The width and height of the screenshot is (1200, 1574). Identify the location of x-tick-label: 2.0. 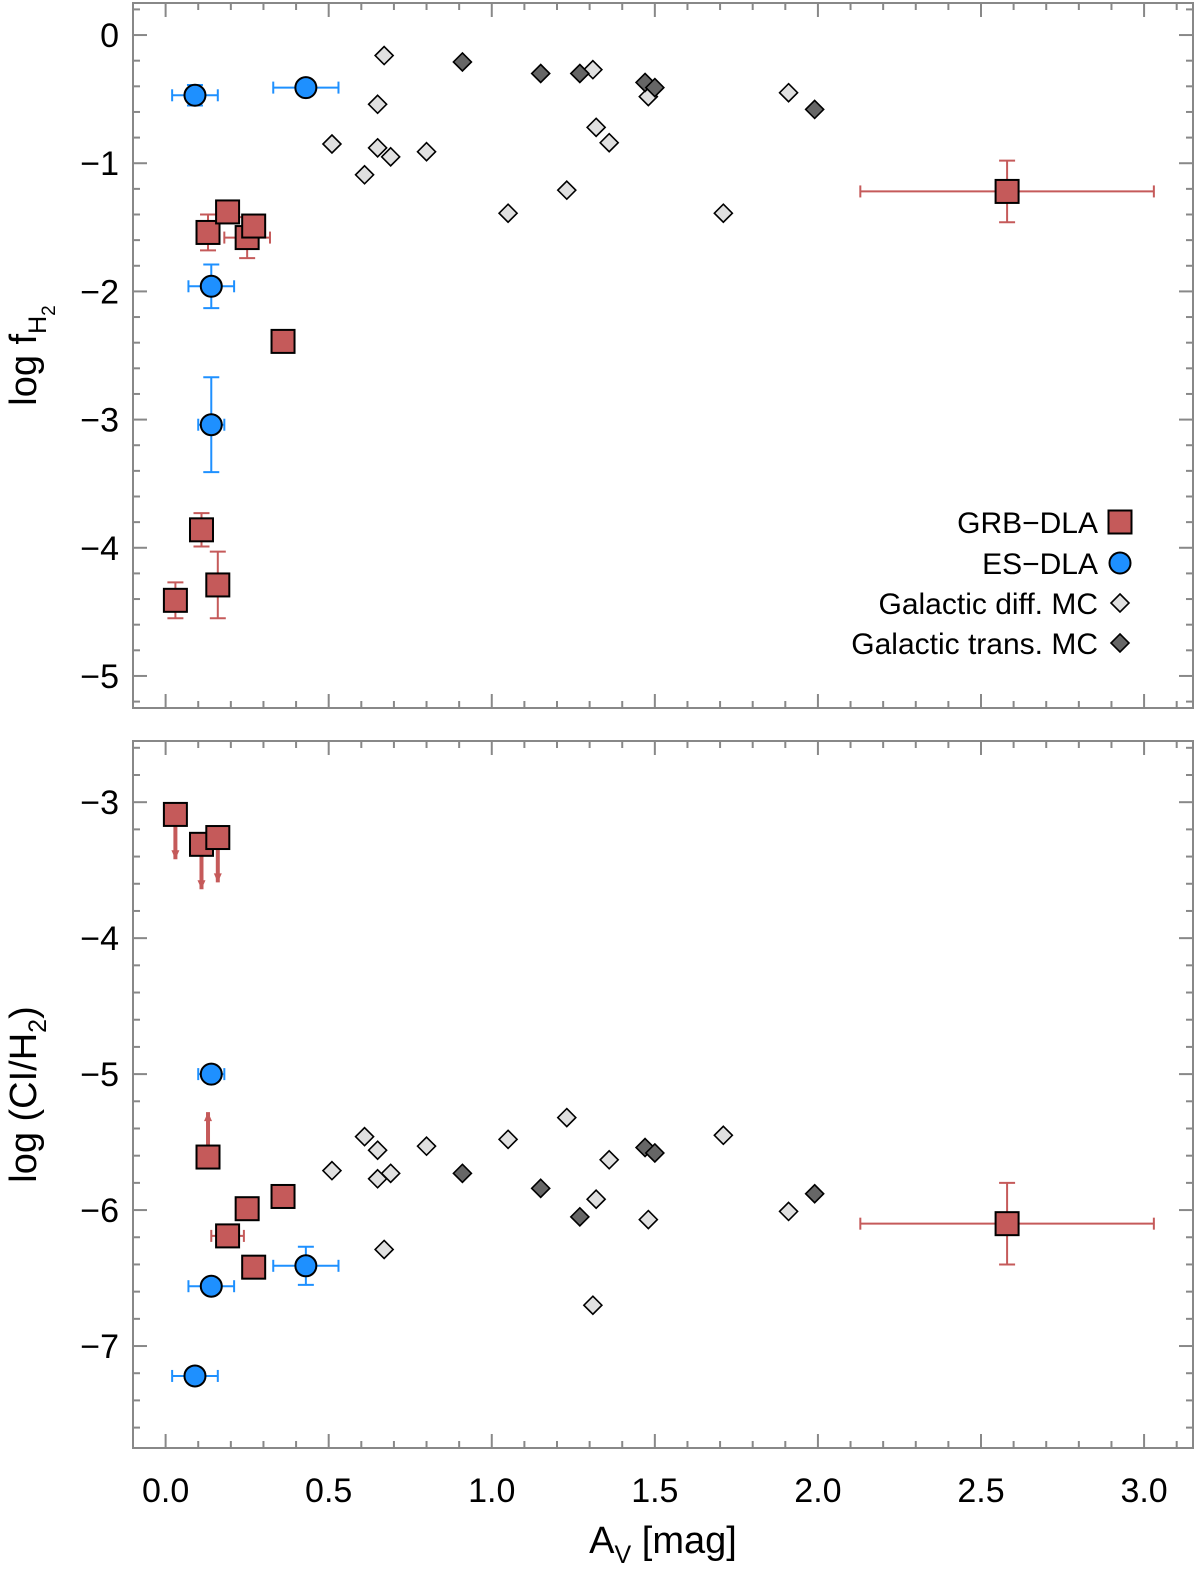
(817, 1491).